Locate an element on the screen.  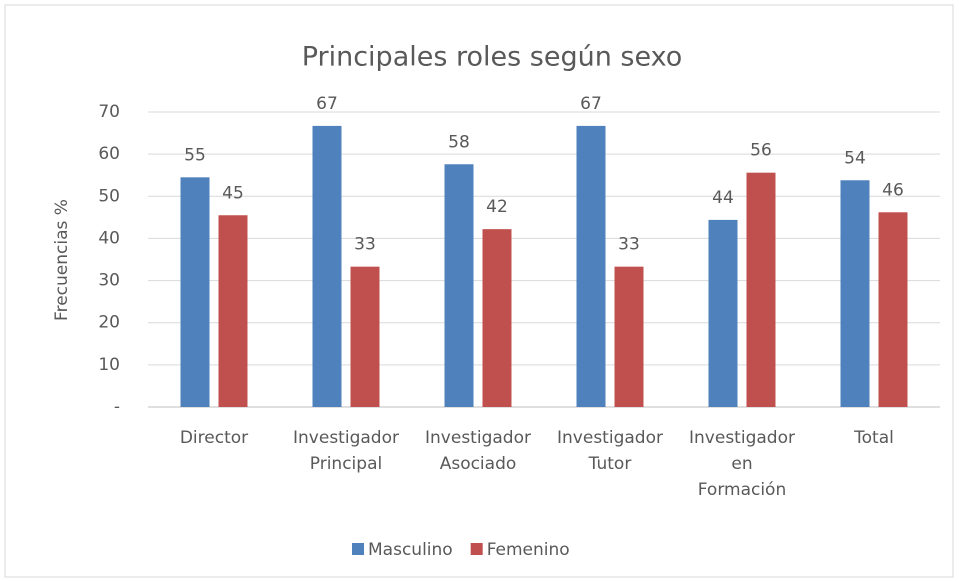
data-label: 46 is located at coordinates (893, 190).